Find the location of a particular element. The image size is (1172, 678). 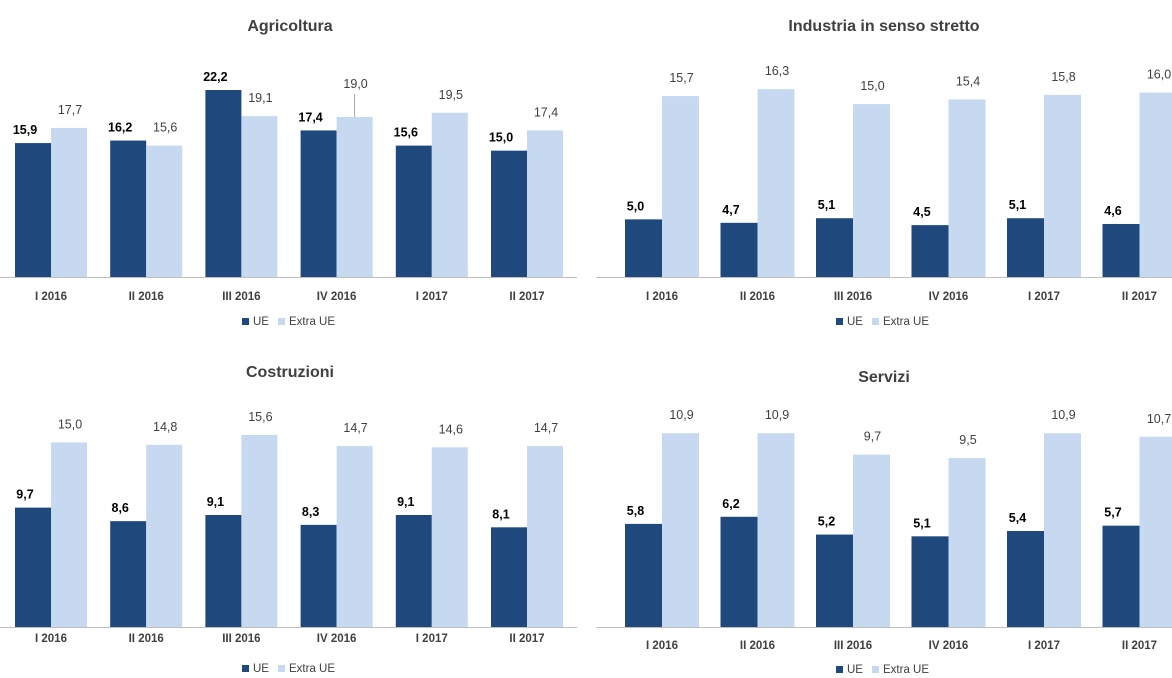

value-label-extra-ue-iv-2016: 9,5 is located at coordinates (967, 440).